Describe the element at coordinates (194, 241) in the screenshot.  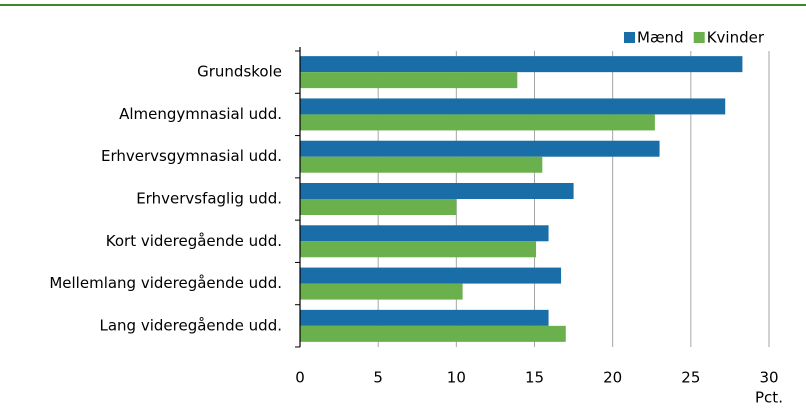
I see `y-tick-label: Kort videregående udd.` at that location.